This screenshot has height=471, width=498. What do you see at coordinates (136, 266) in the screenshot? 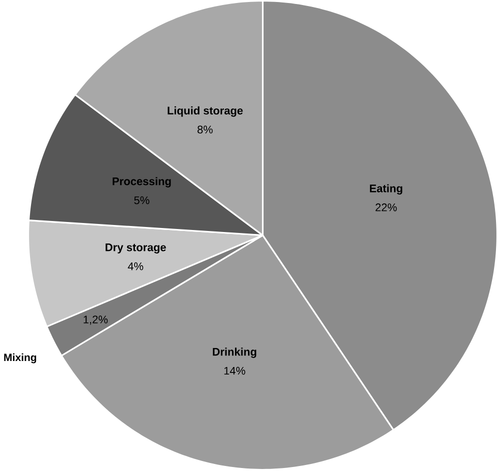
I see `data-label: 4%` at bounding box center [136, 266].